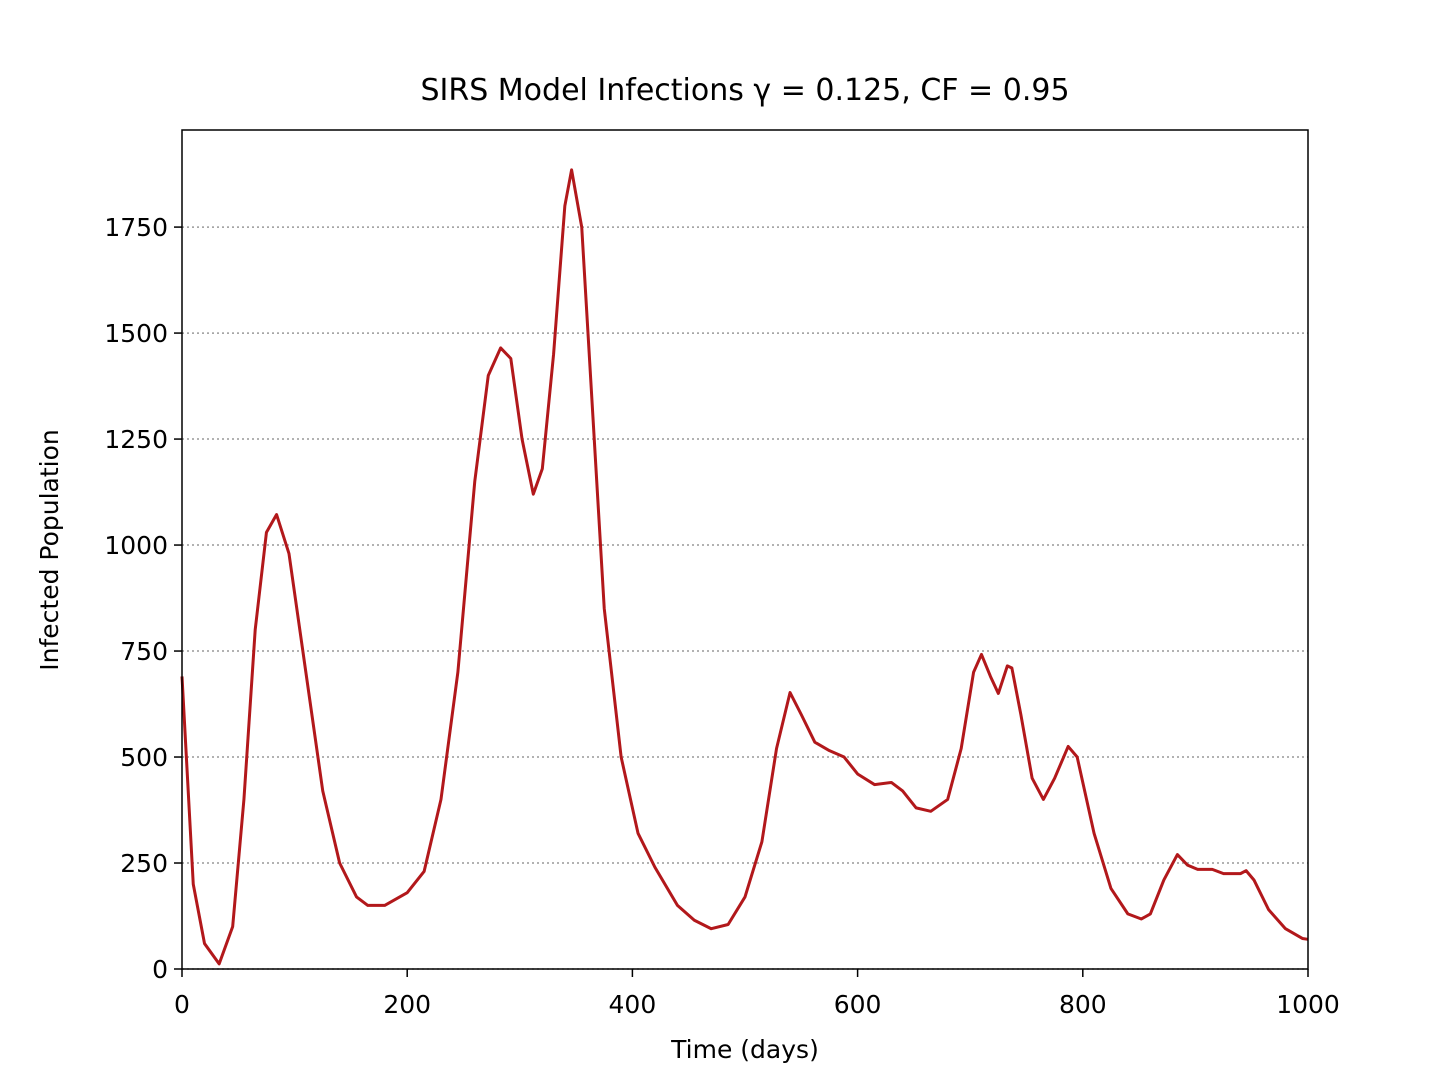 This screenshot has height=1089, width=1452. What do you see at coordinates (744, 1049) in the screenshot?
I see `x-axis-label: Time (days)` at bounding box center [744, 1049].